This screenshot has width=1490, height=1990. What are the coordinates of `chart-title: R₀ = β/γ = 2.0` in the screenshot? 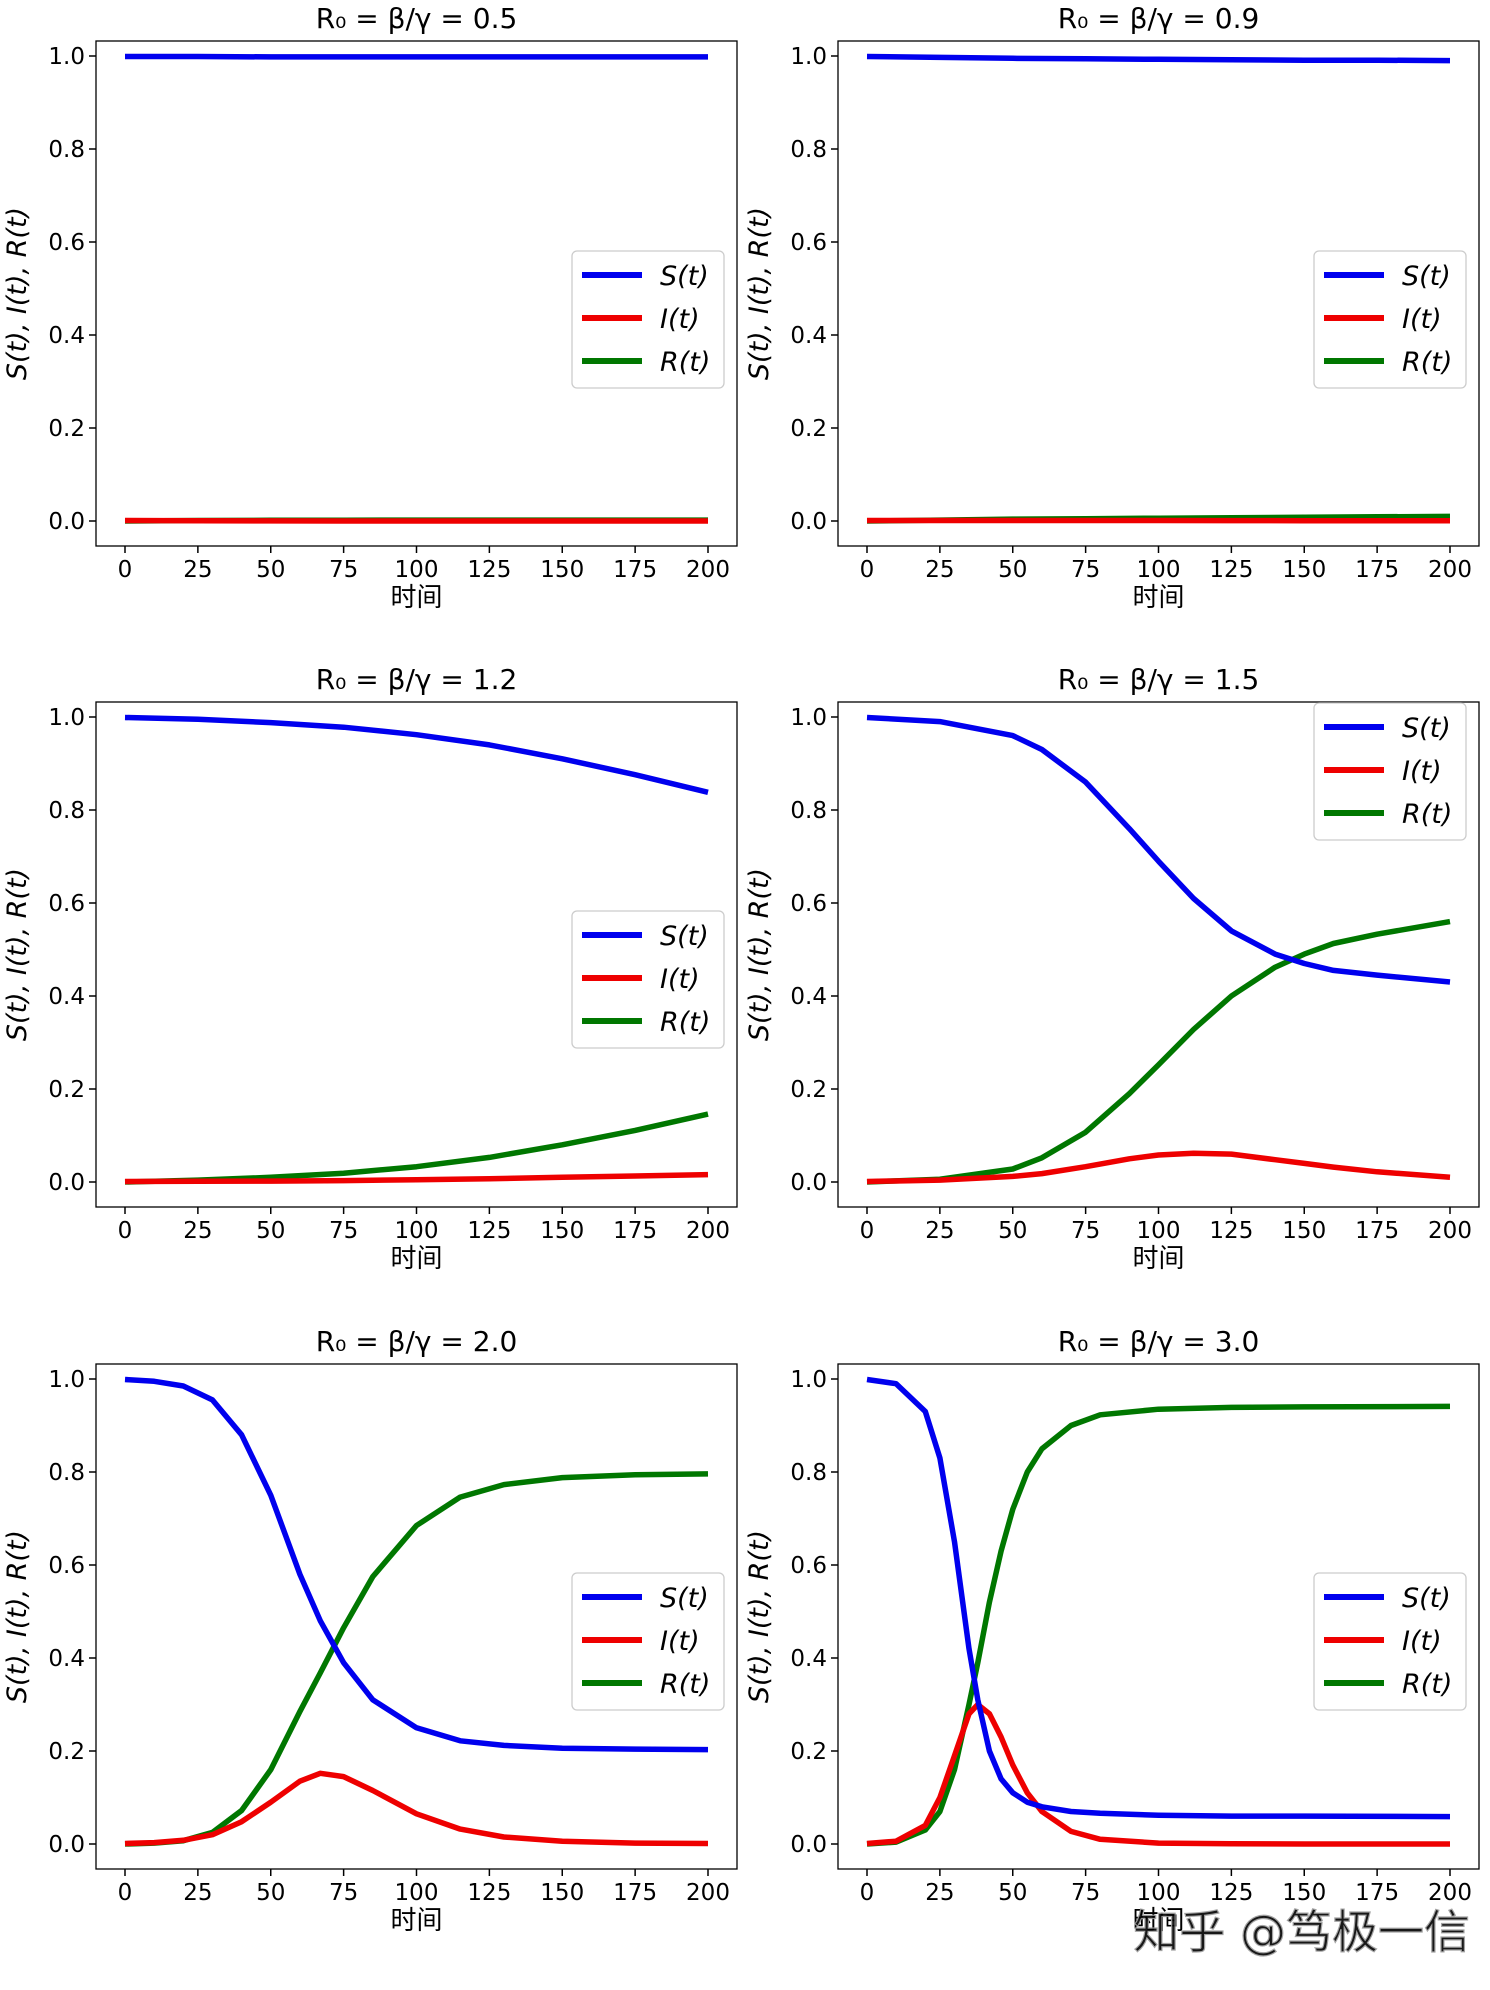 It's located at (417, 1341).